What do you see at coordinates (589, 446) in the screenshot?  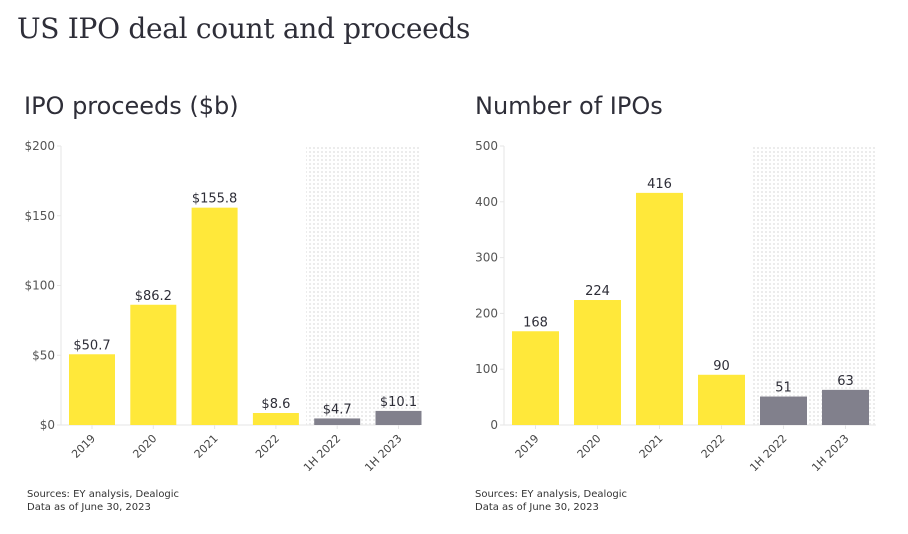 I see `x-tick-label: 2020` at bounding box center [589, 446].